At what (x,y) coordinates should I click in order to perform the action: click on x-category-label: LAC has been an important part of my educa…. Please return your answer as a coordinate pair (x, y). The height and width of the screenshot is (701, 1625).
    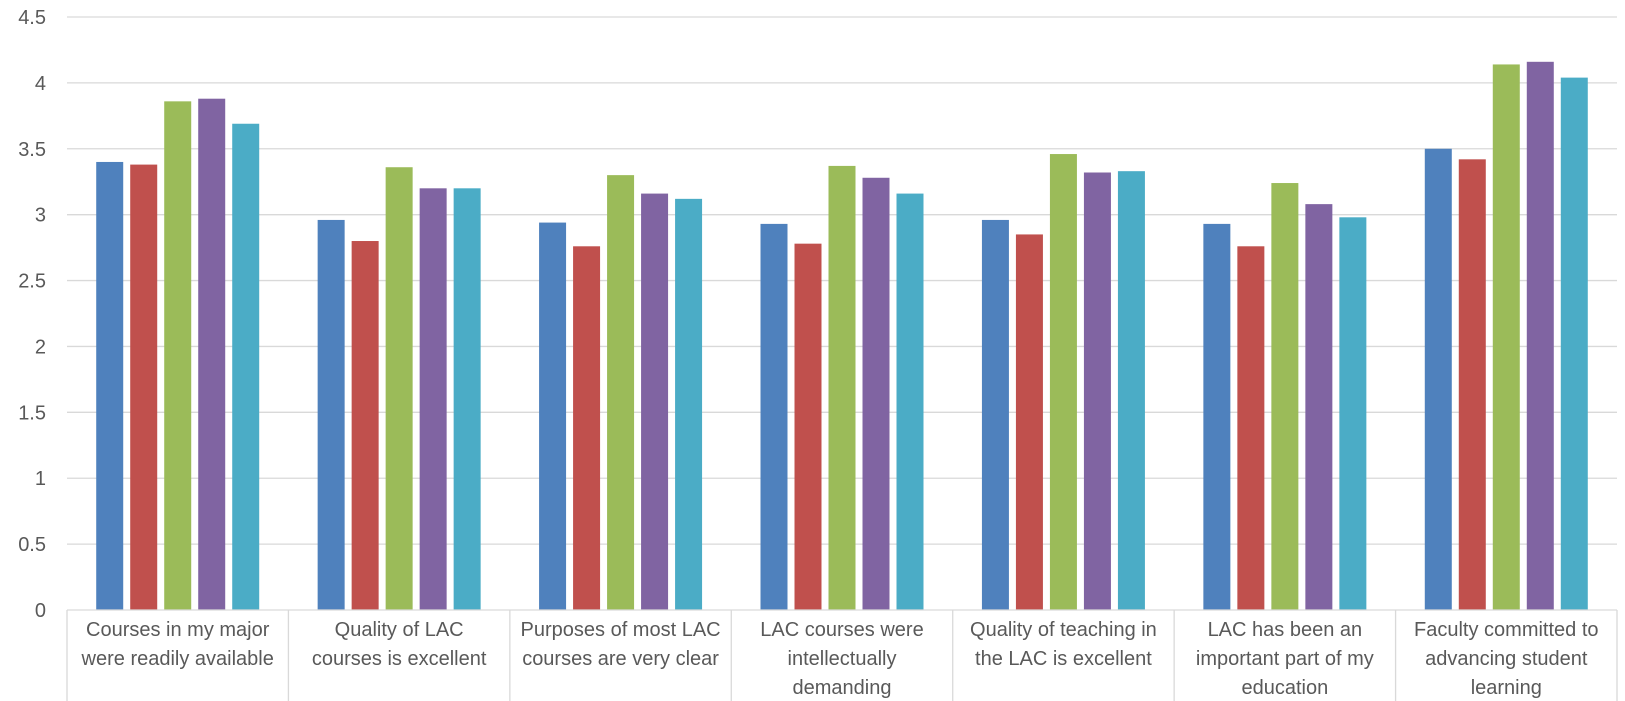
    Looking at the image, I should click on (1285, 659).